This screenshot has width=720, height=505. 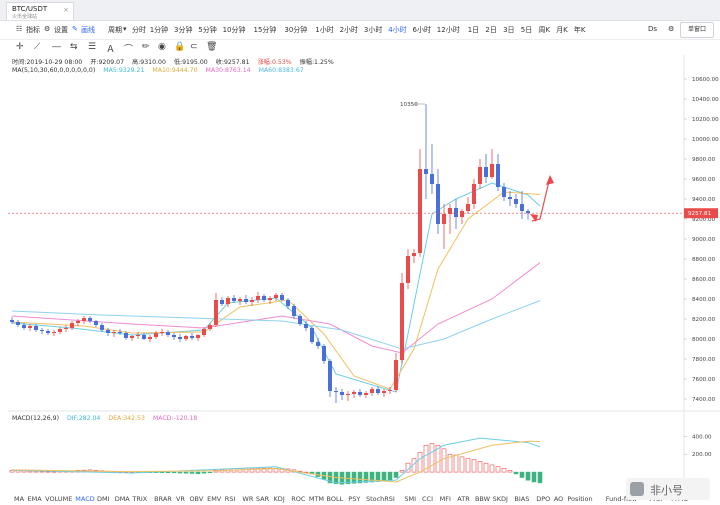 I want to click on period-5: 15分钟, so click(x=265, y=30).